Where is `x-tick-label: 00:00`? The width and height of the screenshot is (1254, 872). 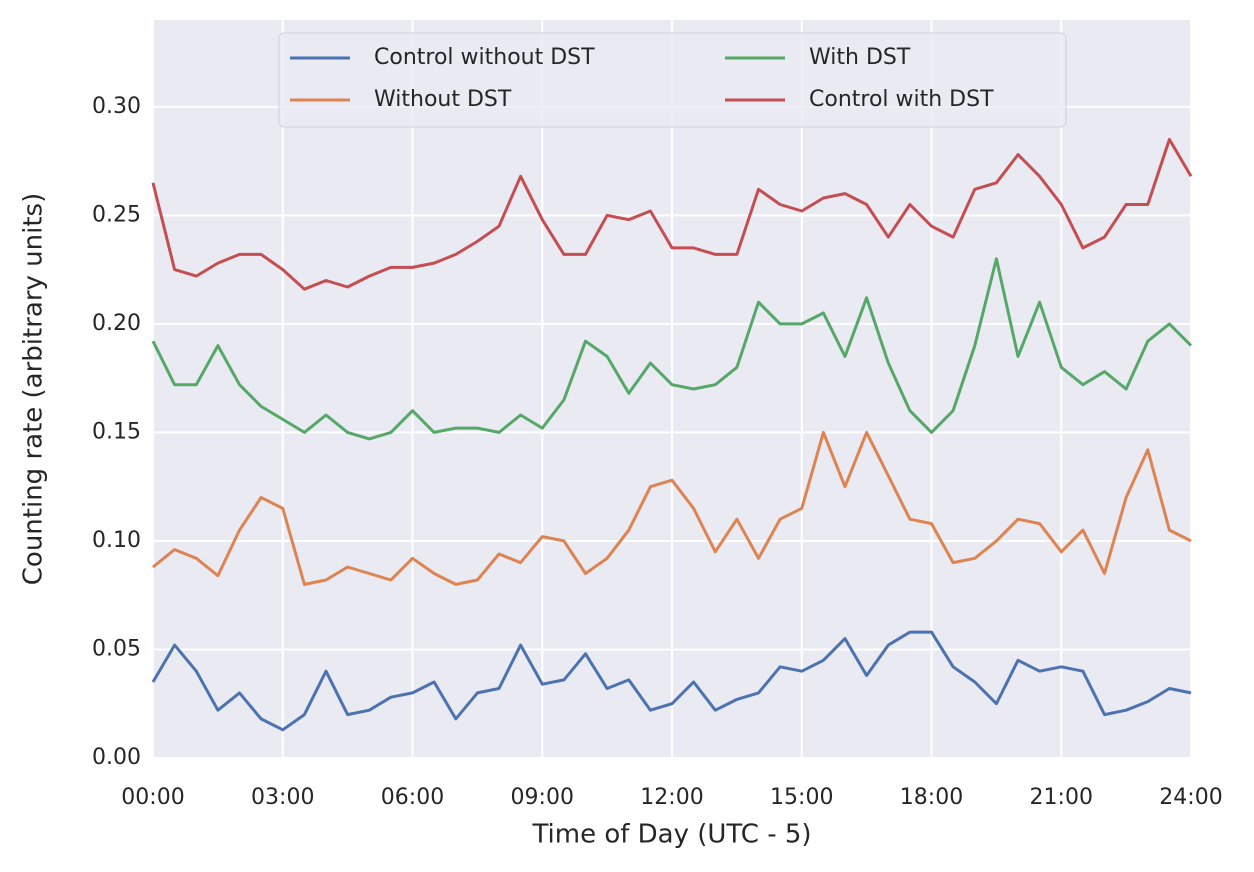
x-tick-label: 00:00 is located at coordinates (152, 797).